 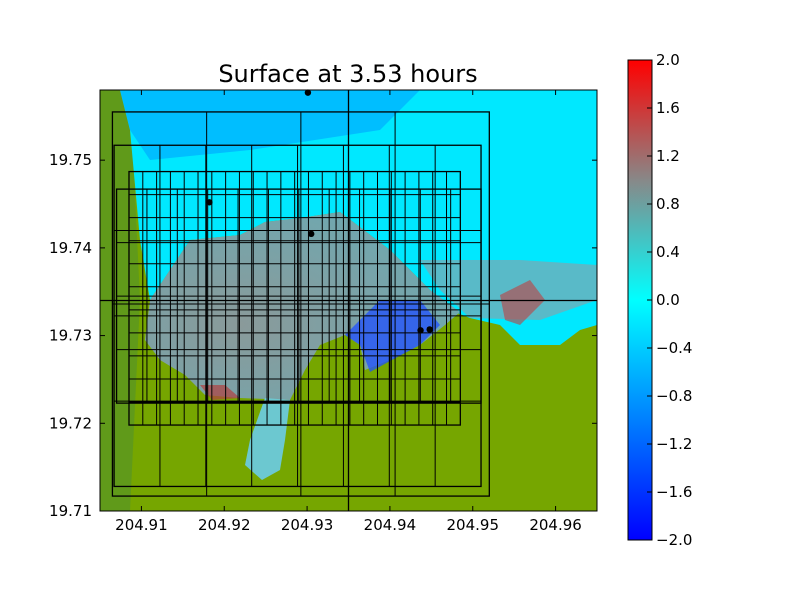 What do you see at coordinates (668, 108) in the screenshot?
I see `colorbar-tick-label: 1.6` at bounding box center [668, 108].